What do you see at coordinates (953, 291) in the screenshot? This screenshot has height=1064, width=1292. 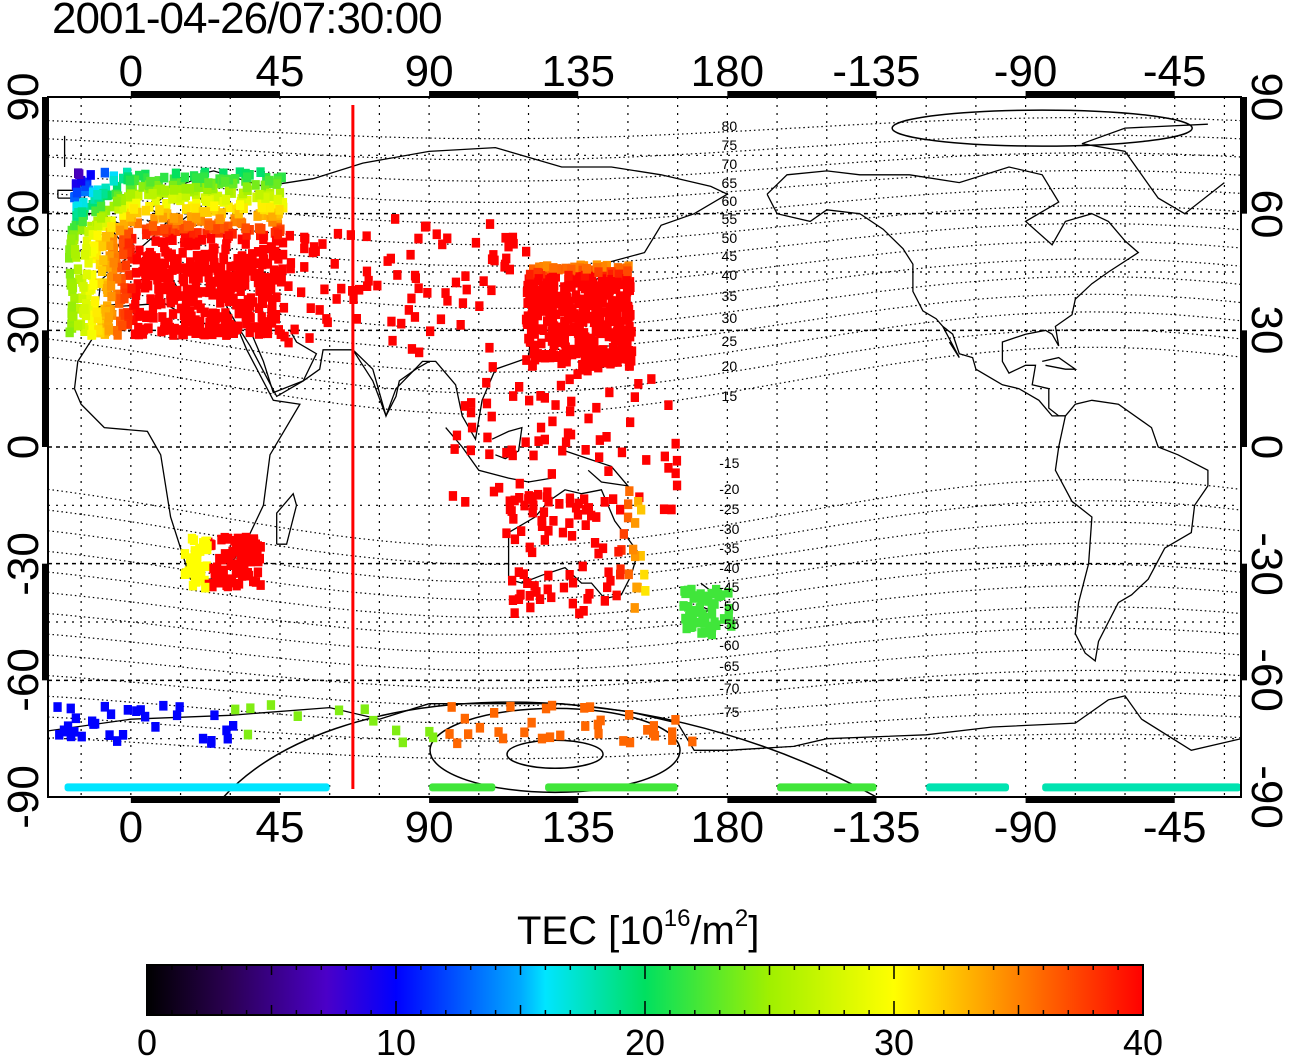 I see `coastline` at bounding box center [953, 291].